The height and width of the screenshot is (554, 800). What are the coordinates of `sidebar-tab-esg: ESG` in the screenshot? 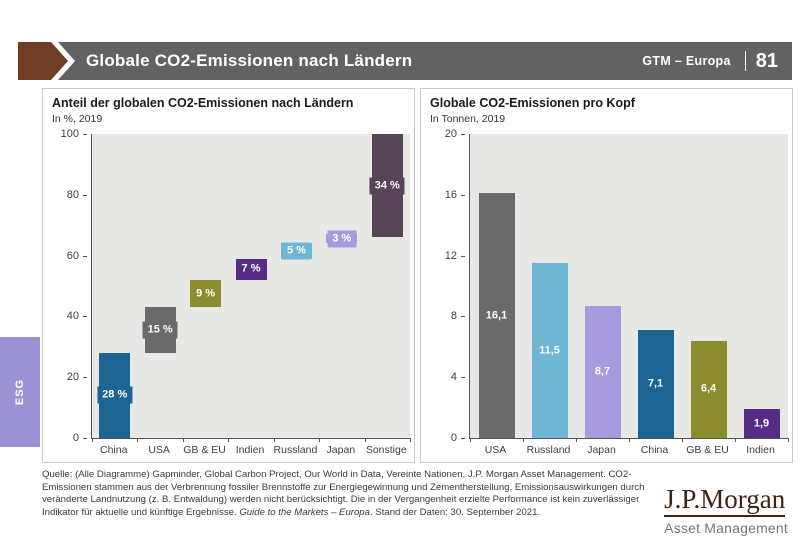 It's located at (20, 392).